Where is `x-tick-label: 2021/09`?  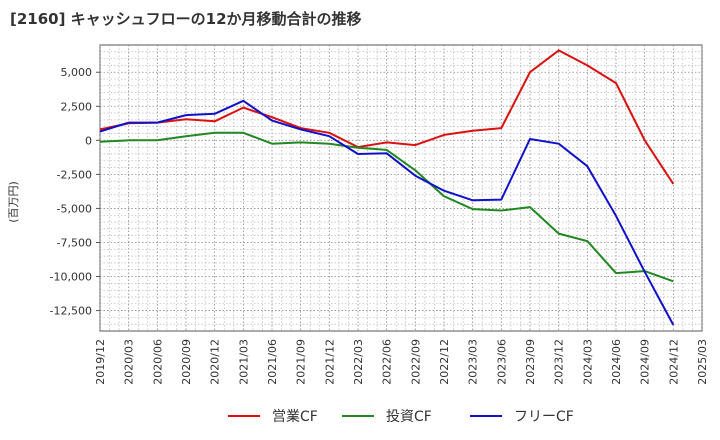
x-tick-label: 2021/09 is located at coordinates (301, 362).